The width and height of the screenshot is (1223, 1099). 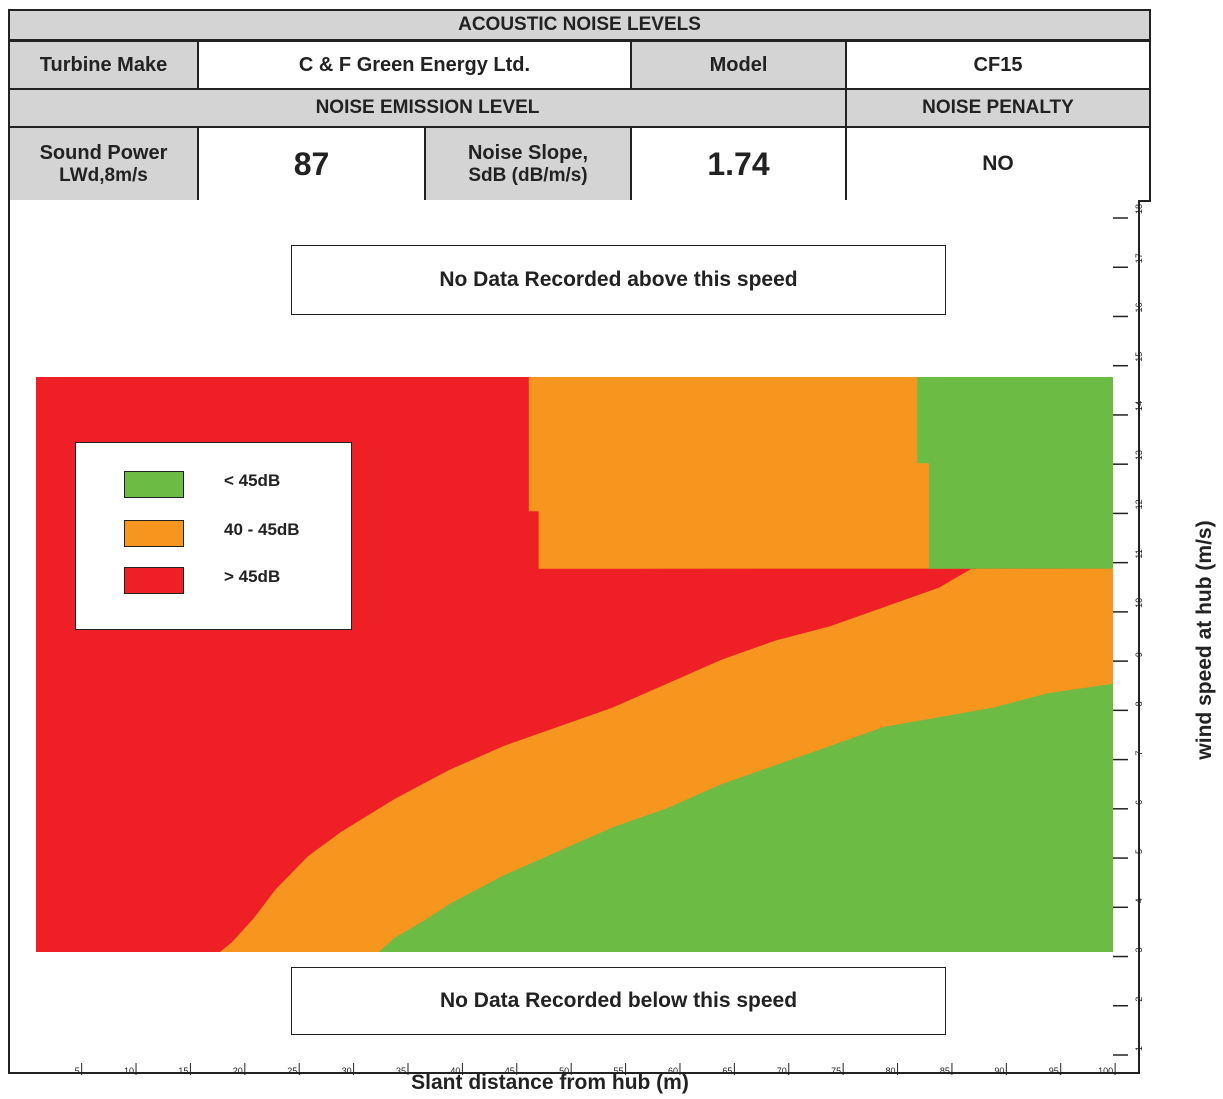 What do you see at coordinates (414, 65) in the screenshot?
I see `turbine-make-value: C & F Green Energy Ltd.` at bounding box center [414, 65].